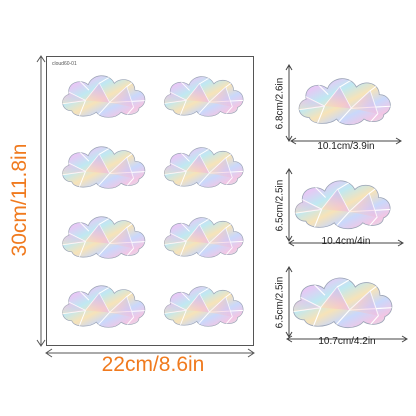 The height and width of the screenshot is (416, 416). What do you see at coordinates (347, 341) in the screenshot?
I see `sample-3-width-label: 10.7cm/4.2in` at bounding box center [347, 341].